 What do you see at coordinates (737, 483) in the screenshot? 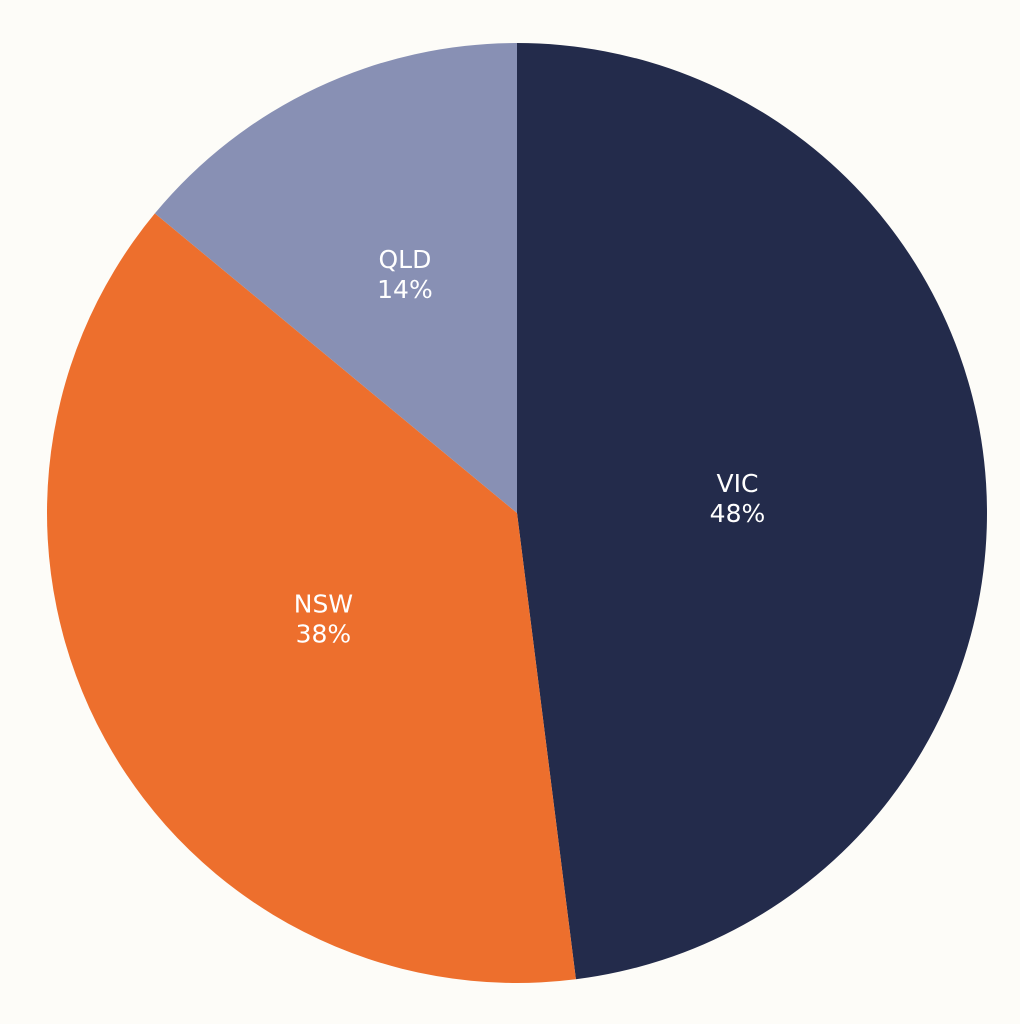
I see `slice-category: VIC` at bounding box center [737, 483].